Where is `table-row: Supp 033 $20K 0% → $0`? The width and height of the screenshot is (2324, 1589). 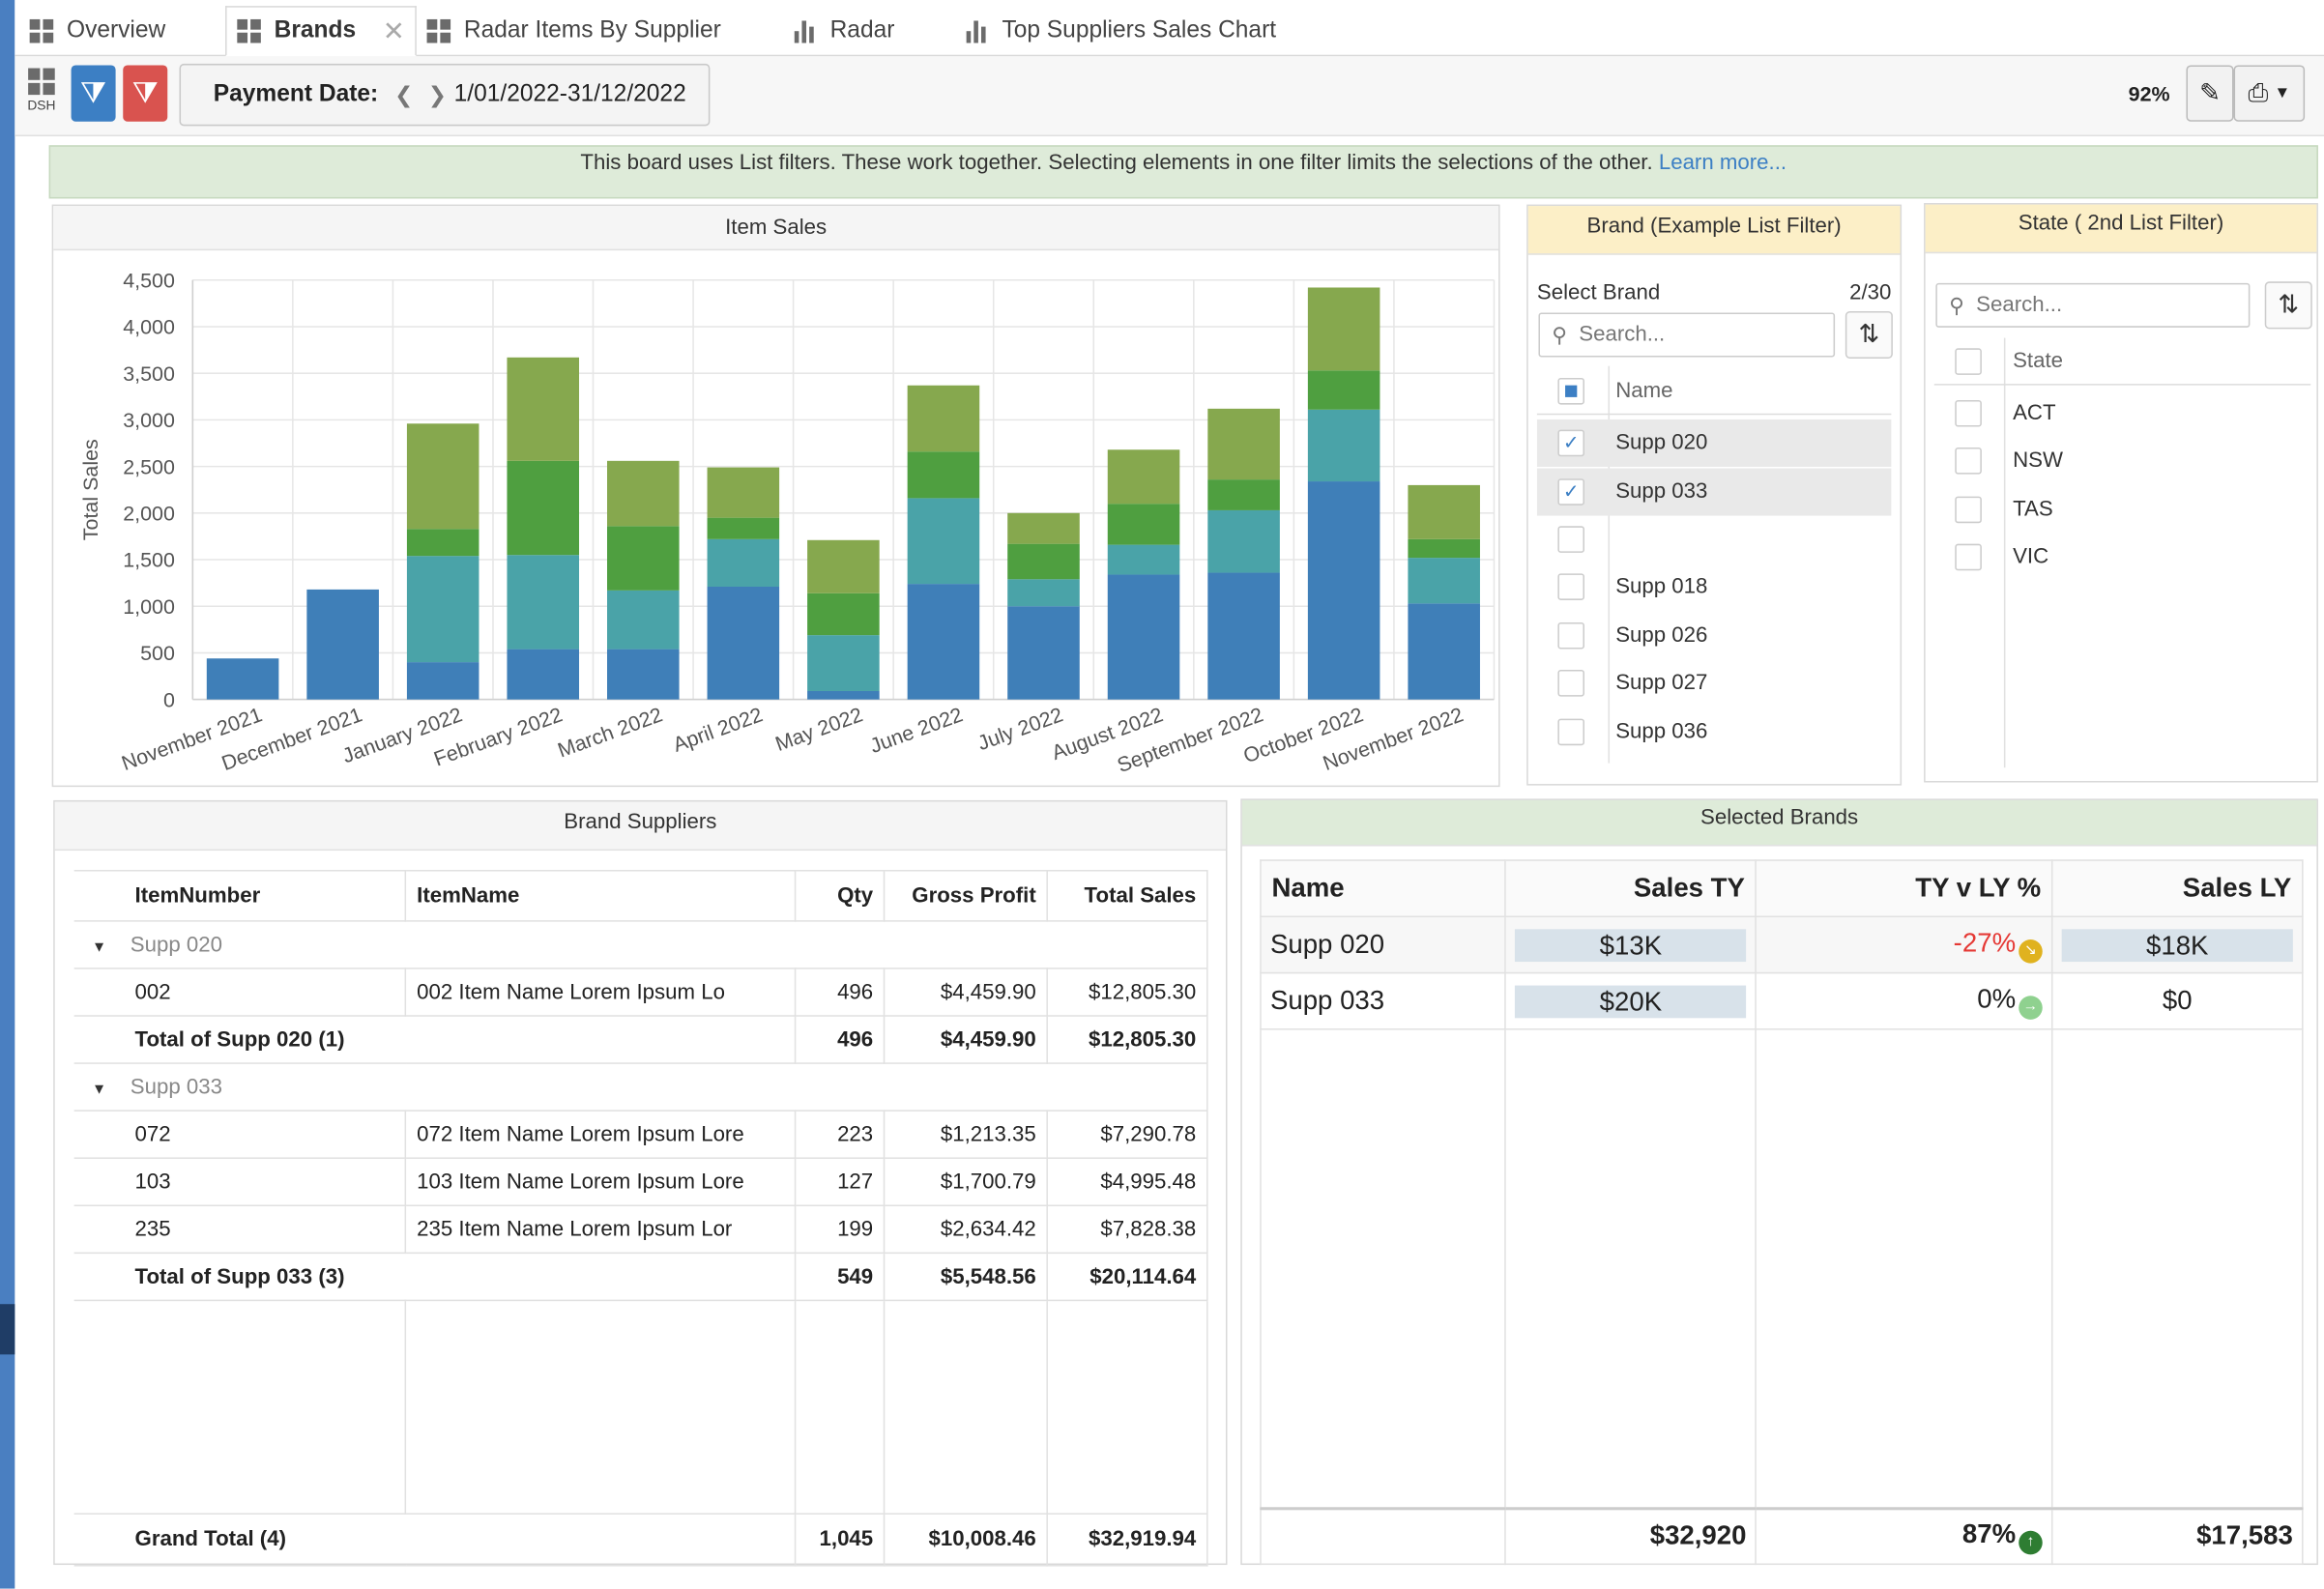 table-row: Supp 033 $20K 0% → $0 is located at coordinates (1782, 1000).